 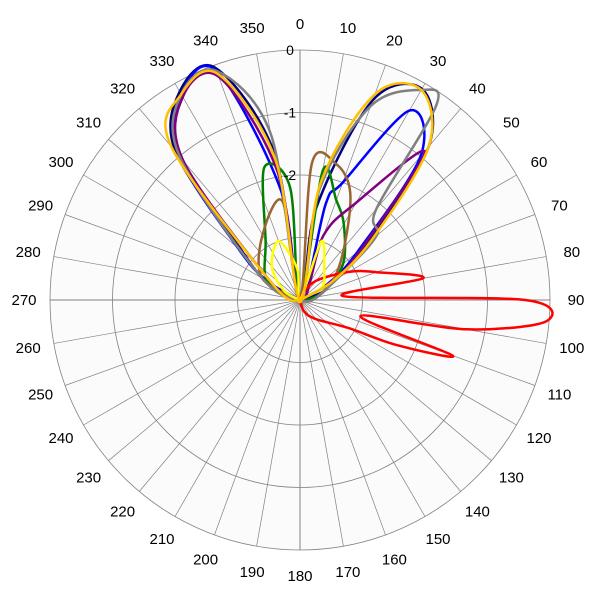 I want to click on angle-tick-label: 160, so click(x=394, y=559).